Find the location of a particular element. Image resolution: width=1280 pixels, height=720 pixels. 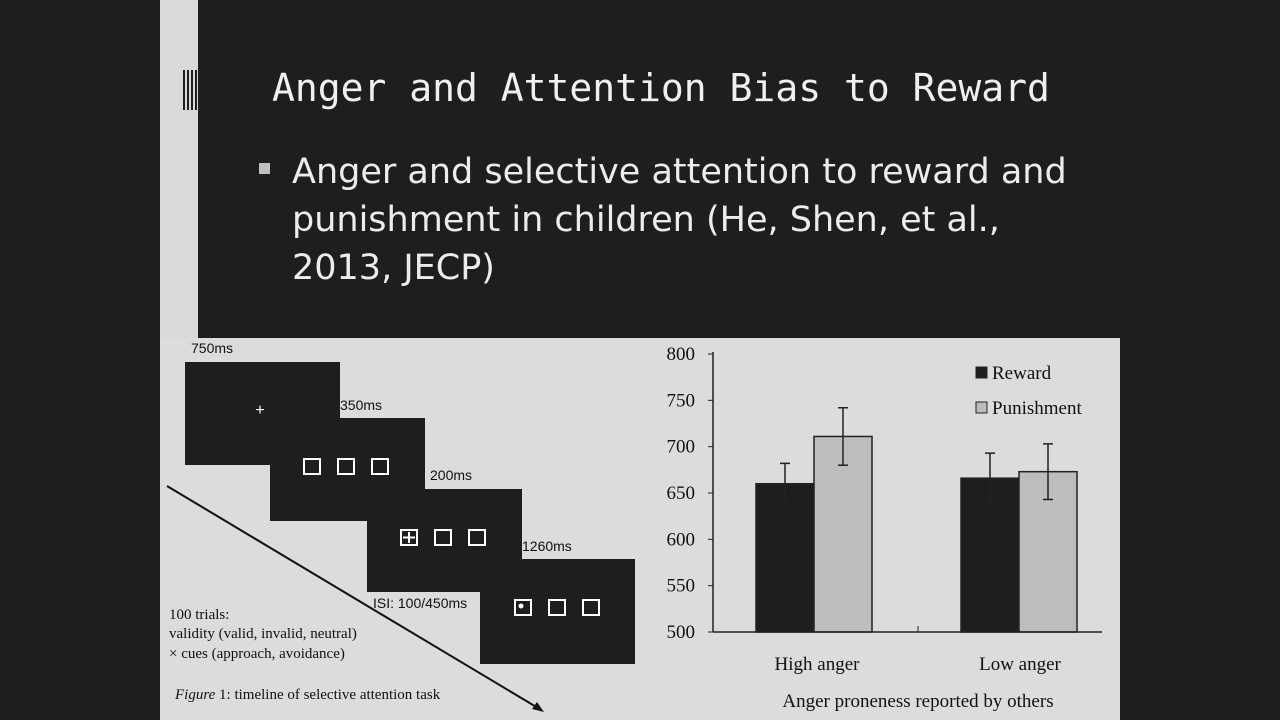

x-category-high-anger: High anger is located at coordinates (818, 664).